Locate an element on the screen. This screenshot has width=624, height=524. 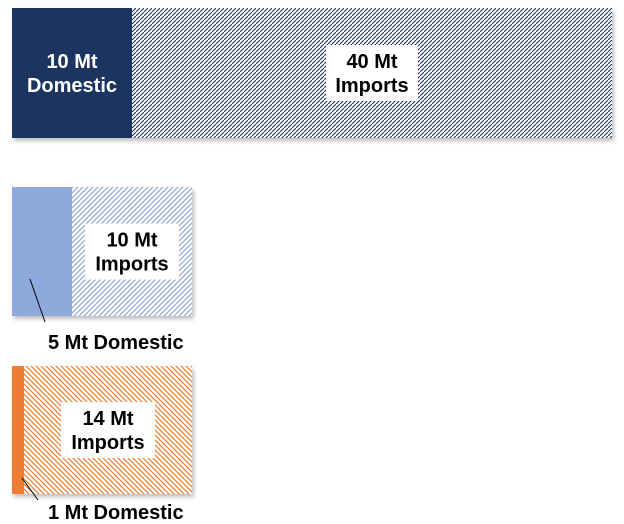
bar-2-segment-imports-value-label: 10 Mt is located at coordinates (131, 241).